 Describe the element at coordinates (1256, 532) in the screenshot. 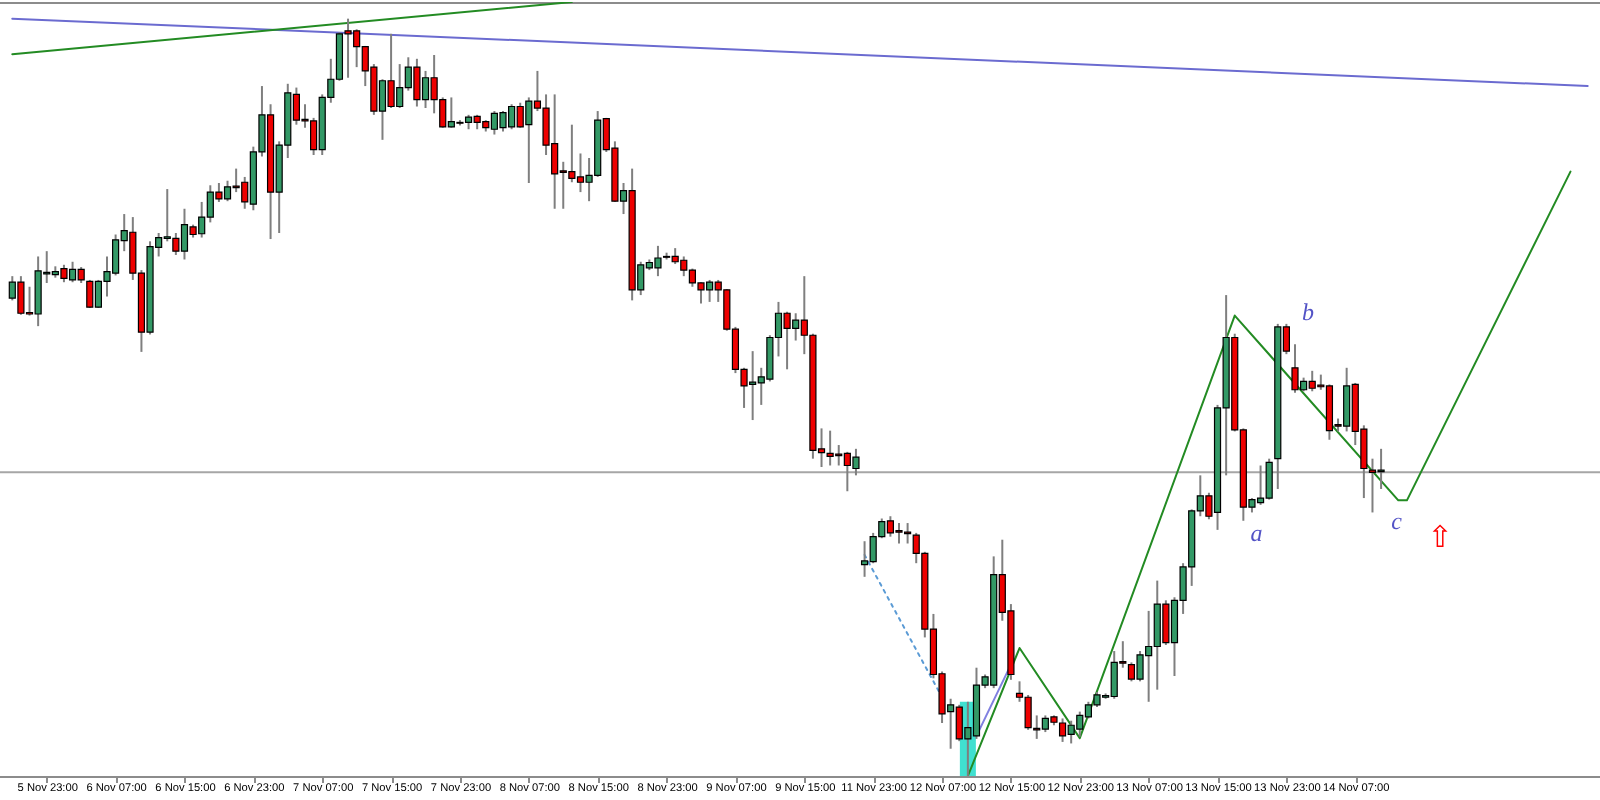

I see `annotation: a` at that location.